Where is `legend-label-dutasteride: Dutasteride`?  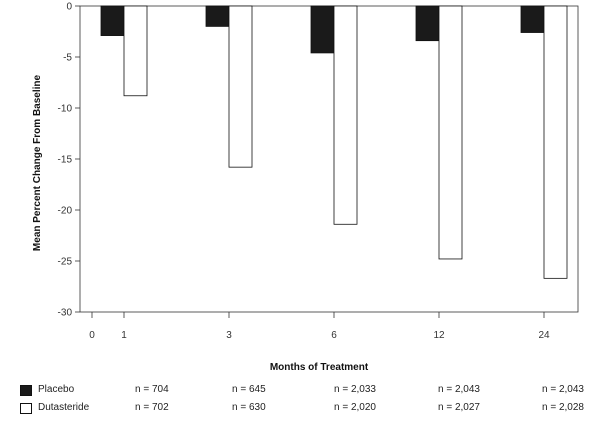
legend-label-dutasteride: Dutasteride is located at coordinates (64, 407).